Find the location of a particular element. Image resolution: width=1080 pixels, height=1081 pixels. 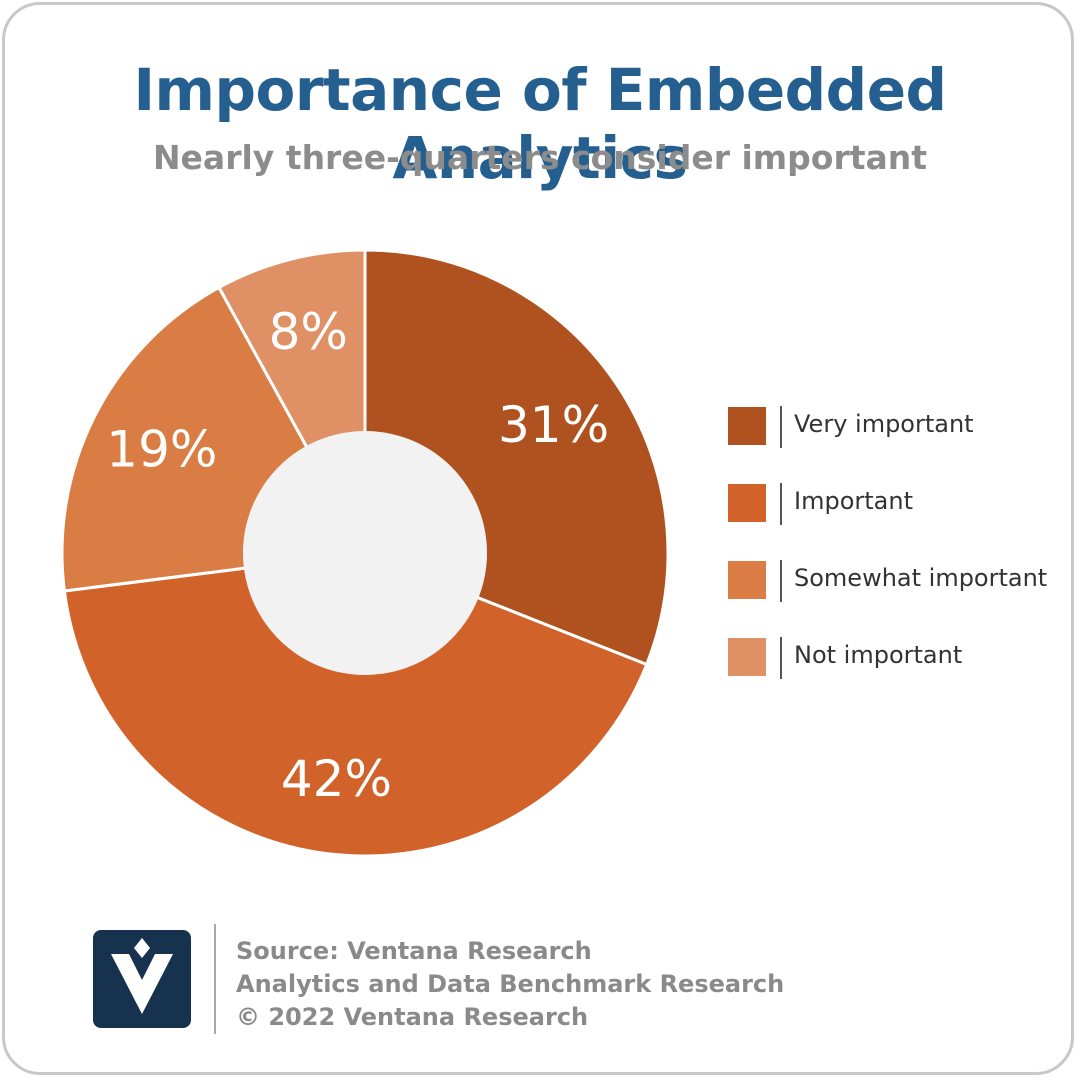

ventana-v-logo-icon is located at coordinates (142, 979).